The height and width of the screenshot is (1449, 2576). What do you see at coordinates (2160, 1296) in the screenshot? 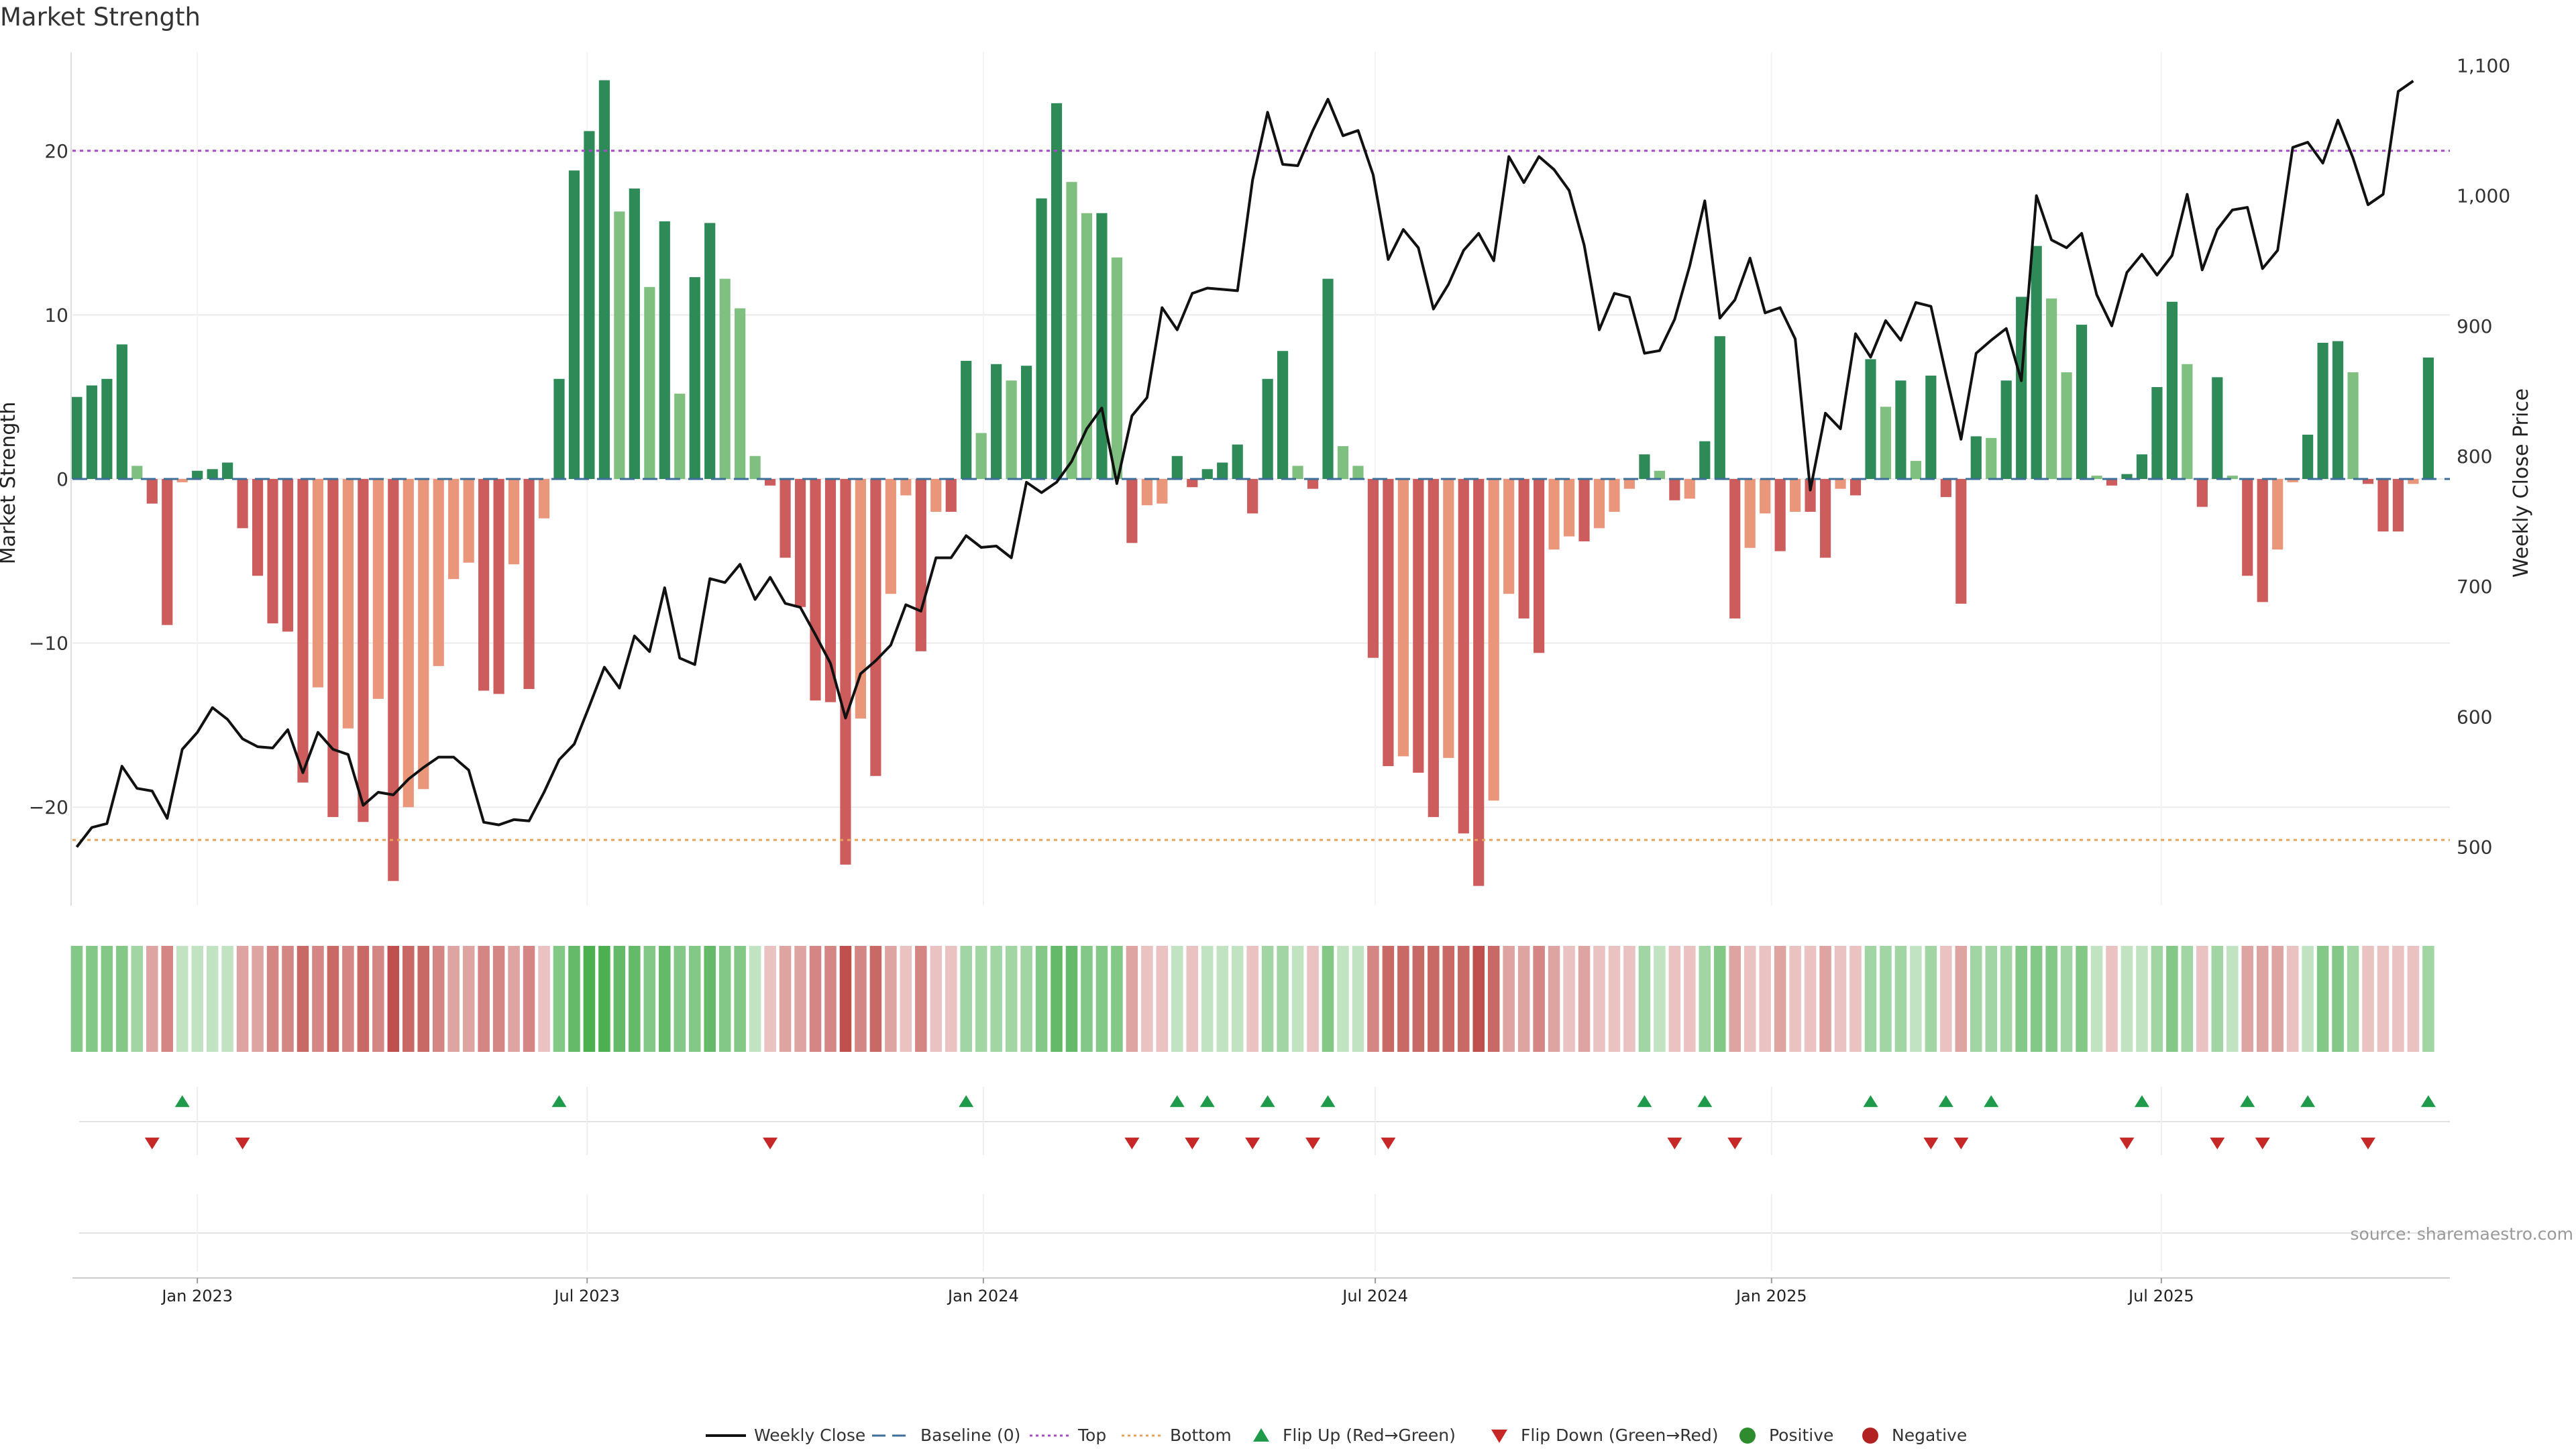
I see `x-tick-label: Jul 2025` at bounding box center [2160, 1296].